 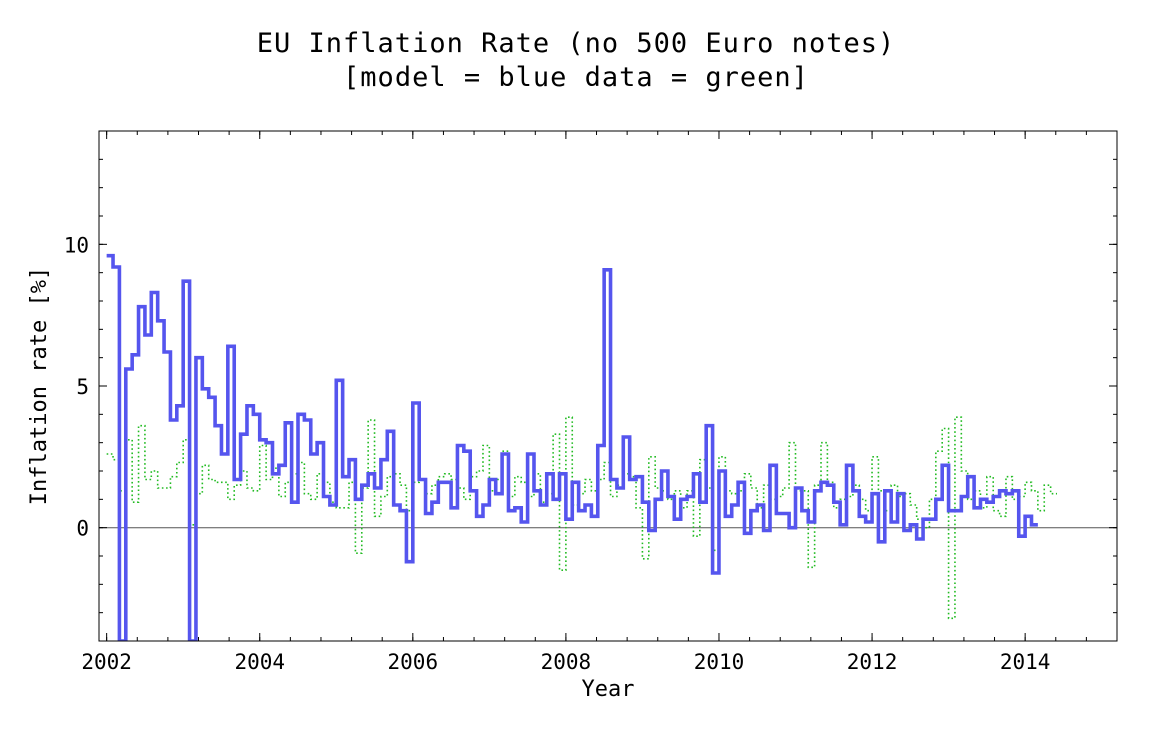 What do you see at coordinates (576, 43) in the screenshot?
I see `chart-title: EU Inflation Rate (no 500 Euro notes)` at bounding box center [576, 43].